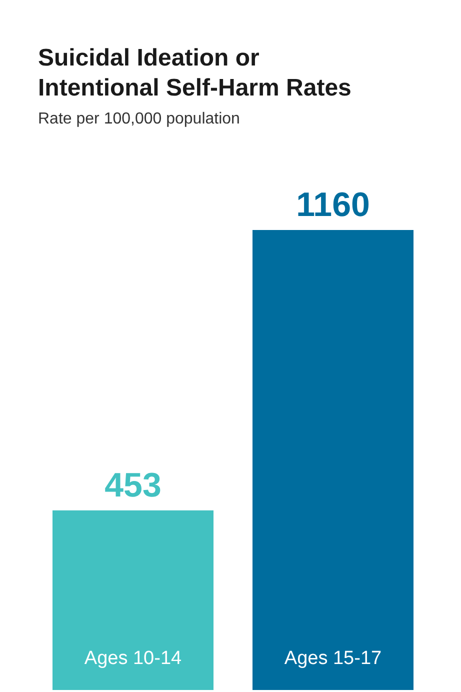  I want to click on x-tick-label: Ages 10-14, so click(133, 658).